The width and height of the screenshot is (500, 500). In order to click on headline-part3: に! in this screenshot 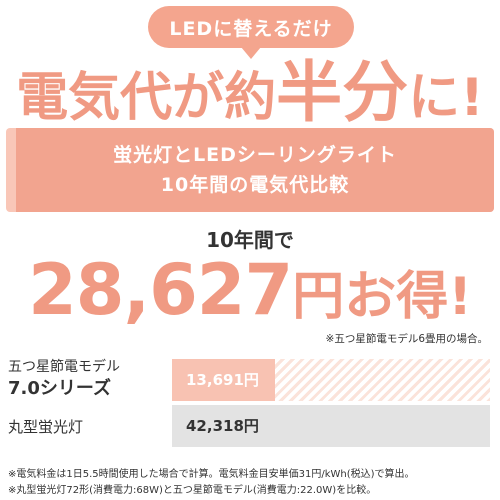, I will do `click(446, 98)`.